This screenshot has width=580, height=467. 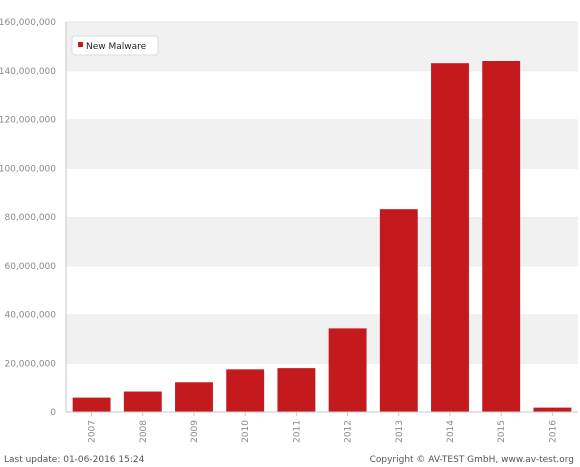 What do you see at coordinates (245, 390) in the screenshot?
I see `bar-2010` at bounding box center [245, 390].